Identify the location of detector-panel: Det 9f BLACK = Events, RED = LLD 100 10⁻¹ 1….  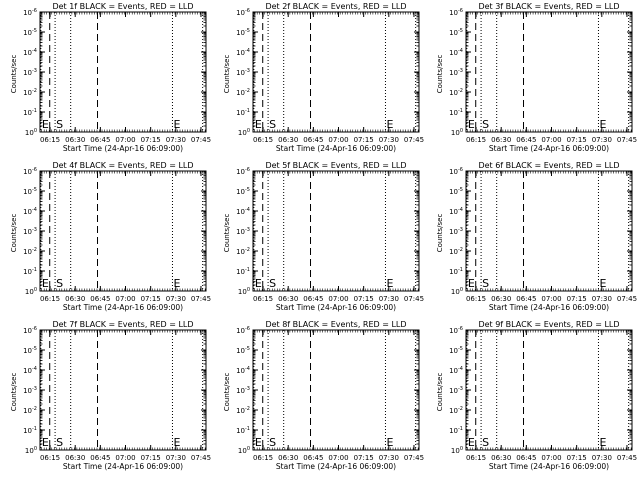
(536, 395).